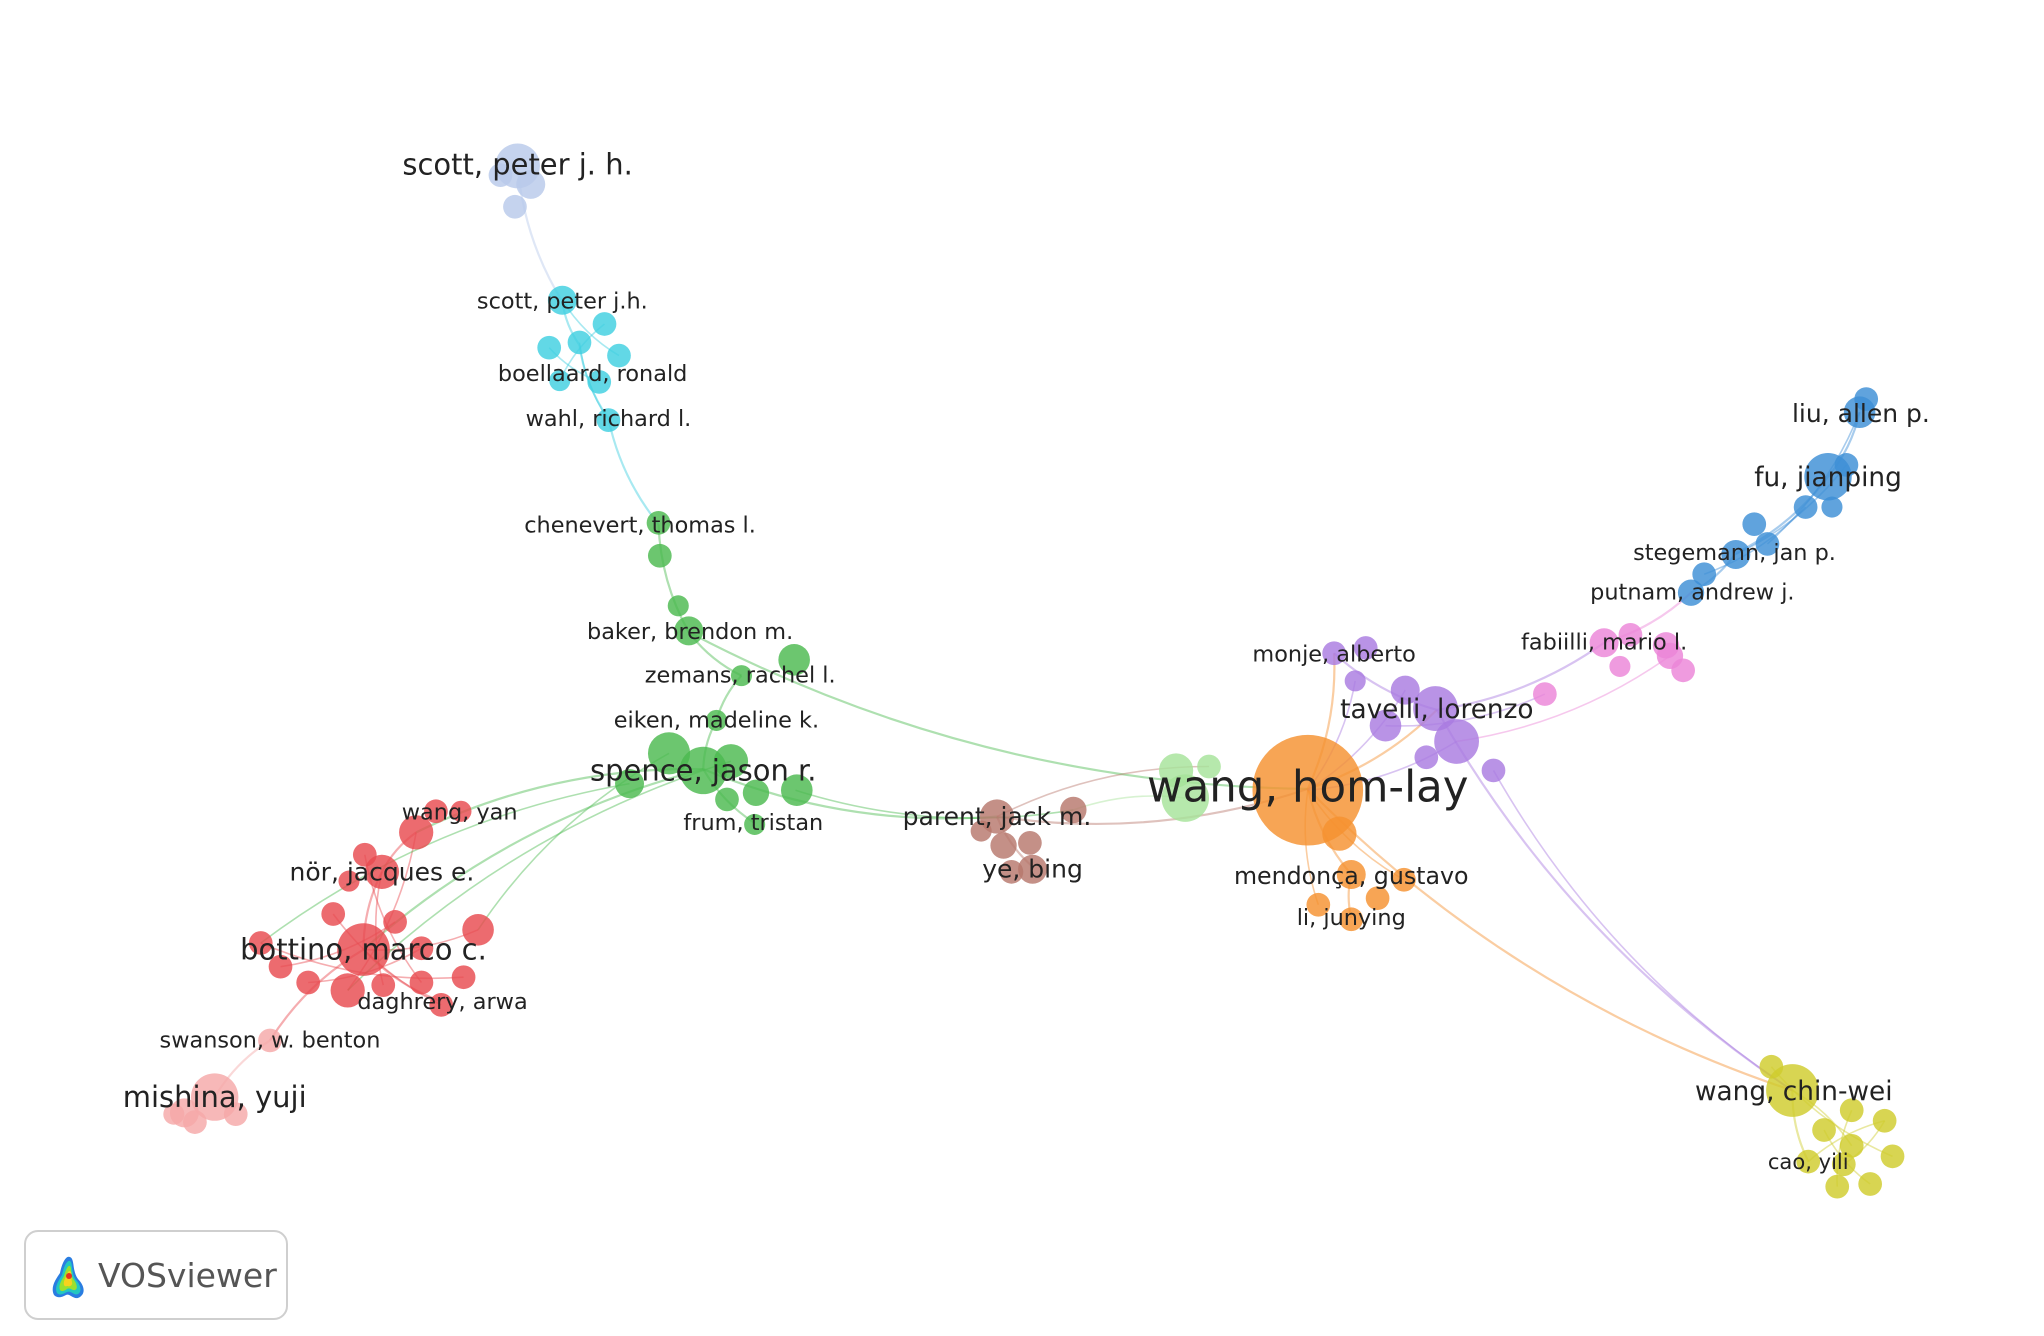 The image size is (2044, 1336). What do you see at coordinates (1351, 918) in the screenshot?
I see `author-label-li-junying: li, junying` at bounding box center [1351, 918].